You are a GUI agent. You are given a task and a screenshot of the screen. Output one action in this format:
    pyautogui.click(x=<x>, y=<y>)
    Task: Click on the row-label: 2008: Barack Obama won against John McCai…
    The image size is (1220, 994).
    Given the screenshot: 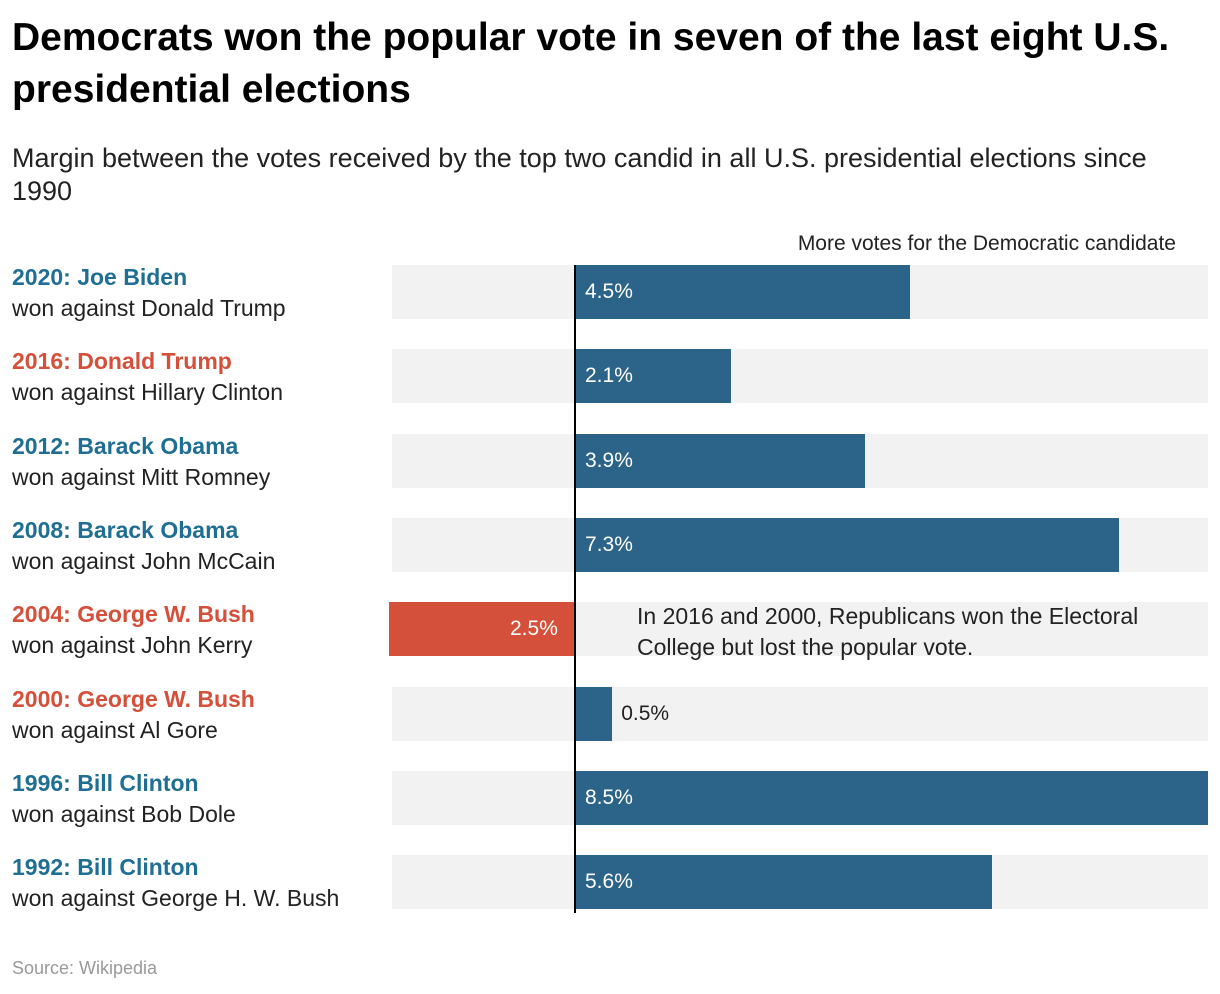 What is the action you would take?
    pyautogui.click(x=202, y=546)
    